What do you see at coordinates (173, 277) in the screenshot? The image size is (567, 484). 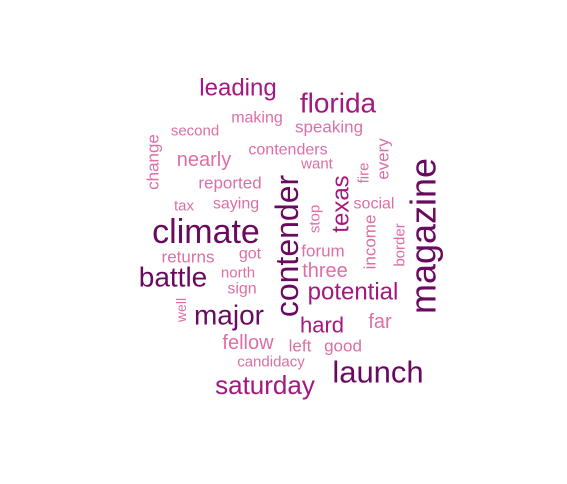 I see `word-battle: battle` at bounding box center [173, 277].